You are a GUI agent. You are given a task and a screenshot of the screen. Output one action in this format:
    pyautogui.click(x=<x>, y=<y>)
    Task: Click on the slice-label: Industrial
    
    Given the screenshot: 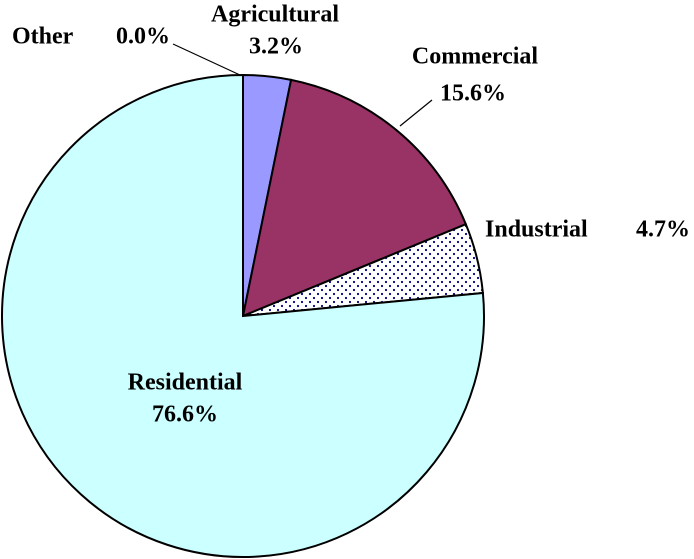 What is the action you would take?
    pyautogui.click(x=536, y=230)
    